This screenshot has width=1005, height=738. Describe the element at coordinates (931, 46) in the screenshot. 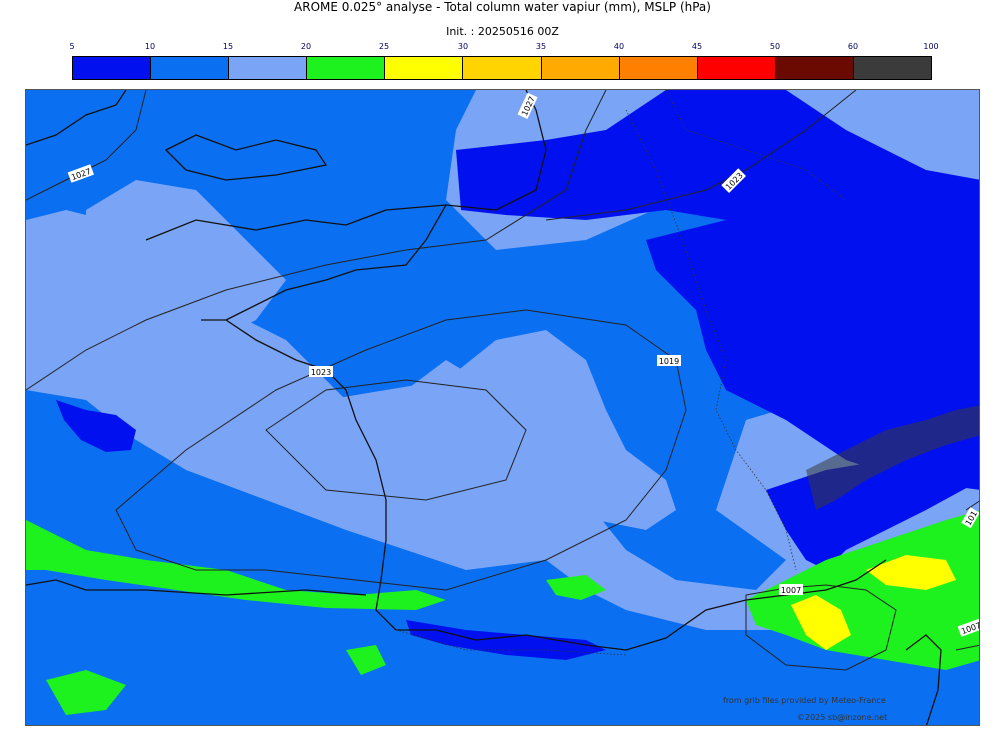

I see `legend-tick: 100` at that location.